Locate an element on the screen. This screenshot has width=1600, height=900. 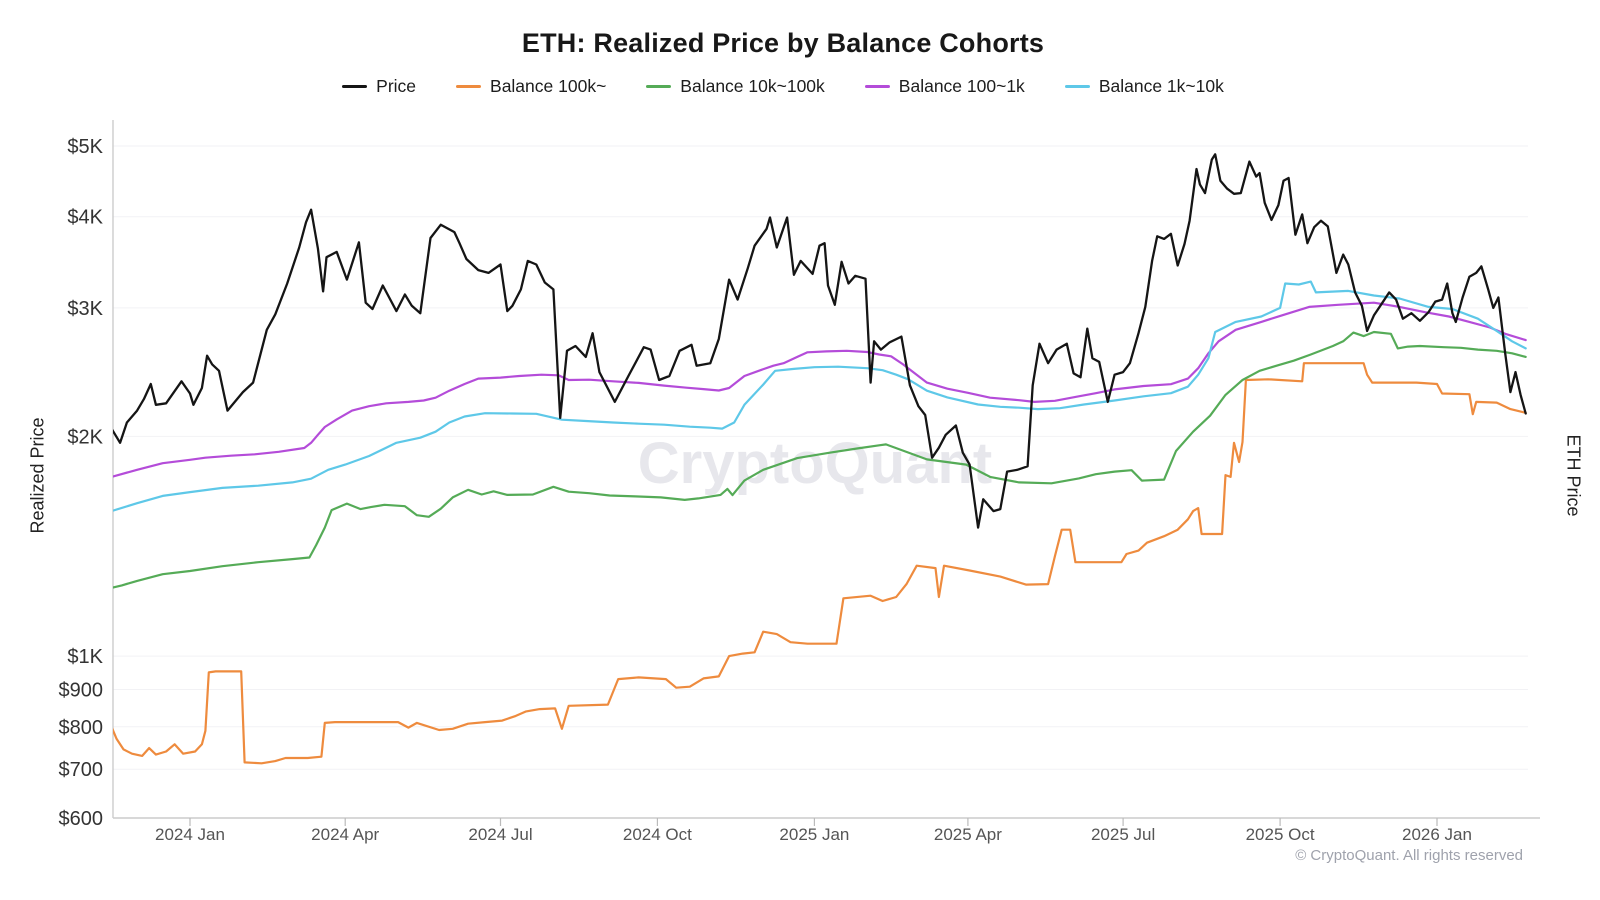
y-axis-label-left: Realized Price is located at coordinates (37, 475).